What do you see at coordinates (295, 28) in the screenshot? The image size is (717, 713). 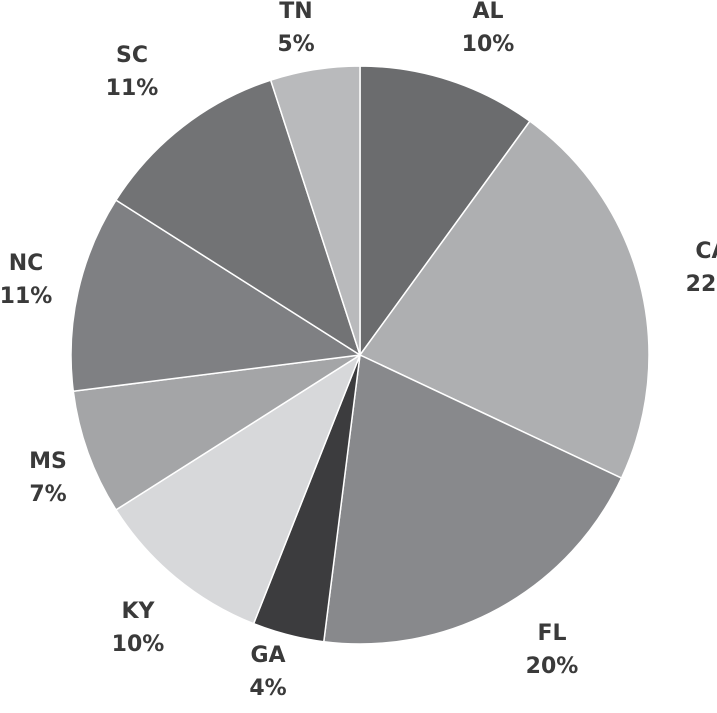 I see `slice-label-tn: TN 5%` at bounding box center [295, 28].